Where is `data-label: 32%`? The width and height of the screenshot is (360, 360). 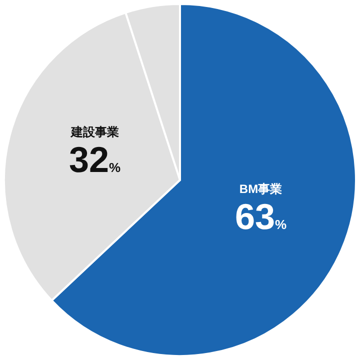
data-label: 32% is located at coordinates (95, 159).